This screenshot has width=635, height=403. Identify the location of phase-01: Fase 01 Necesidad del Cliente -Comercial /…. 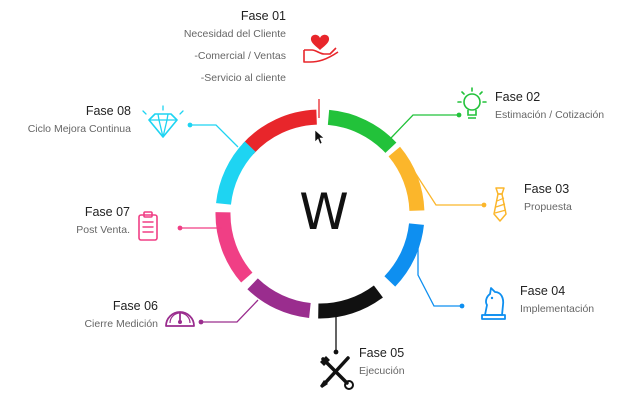
(261, 82).